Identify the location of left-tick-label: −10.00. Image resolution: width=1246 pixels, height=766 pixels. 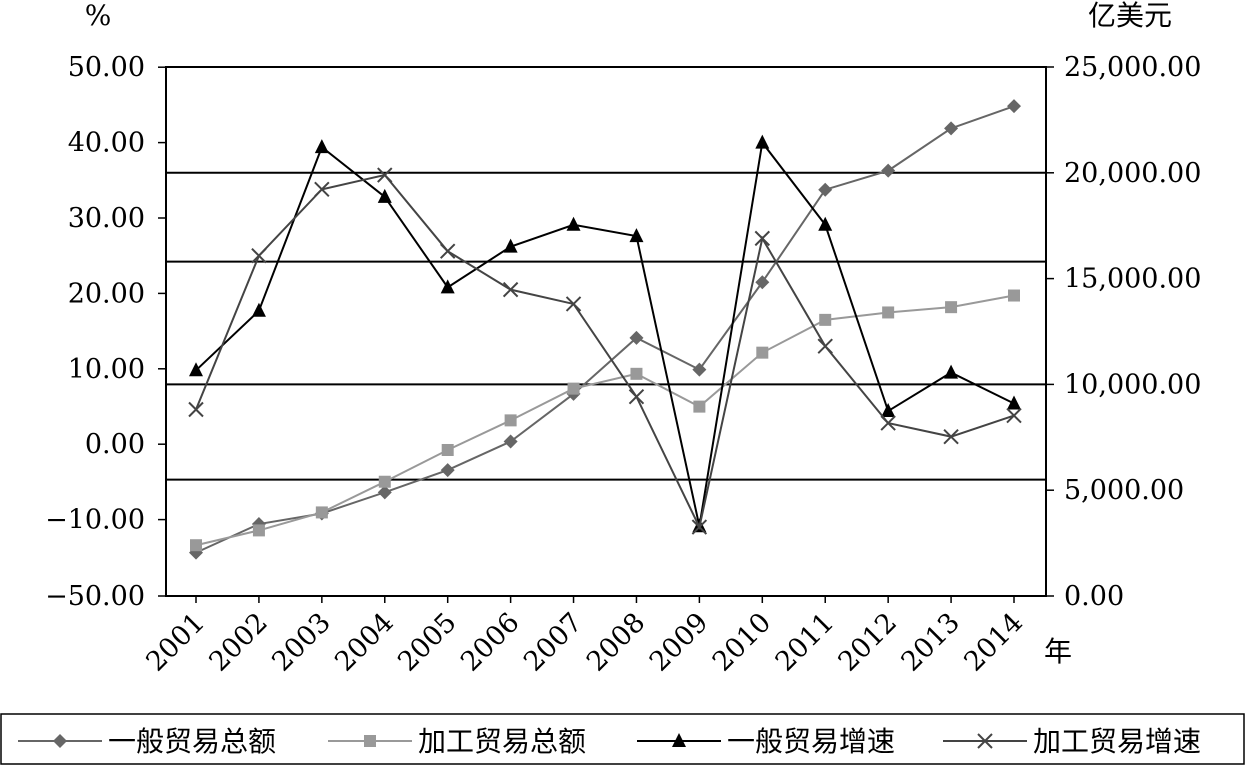
(95, 520).